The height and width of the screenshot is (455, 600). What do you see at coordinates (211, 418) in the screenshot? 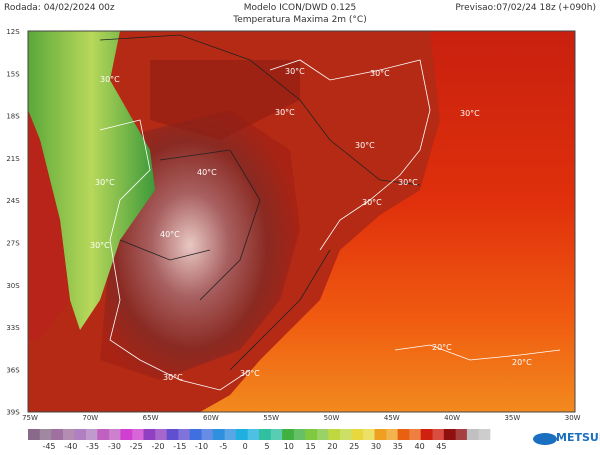
I see `lon-label: 60W` at bounding box center [211, 418].